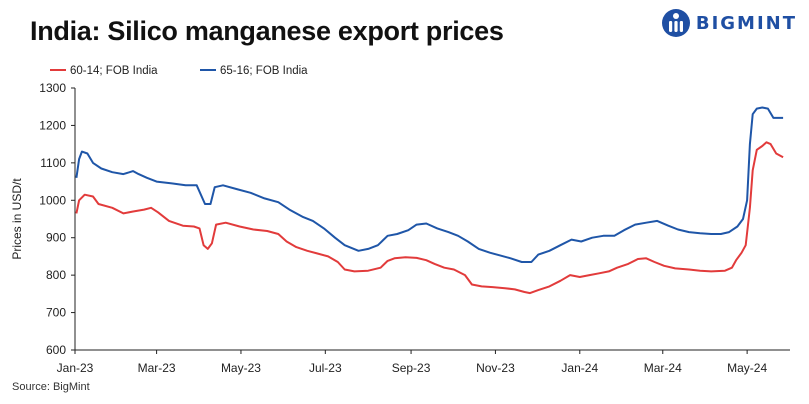 This screenshot has height=404, width=809. Describe the element at coordinates (52, 200) in the screenshot. I see `y-tick-label: 1000` at that location.